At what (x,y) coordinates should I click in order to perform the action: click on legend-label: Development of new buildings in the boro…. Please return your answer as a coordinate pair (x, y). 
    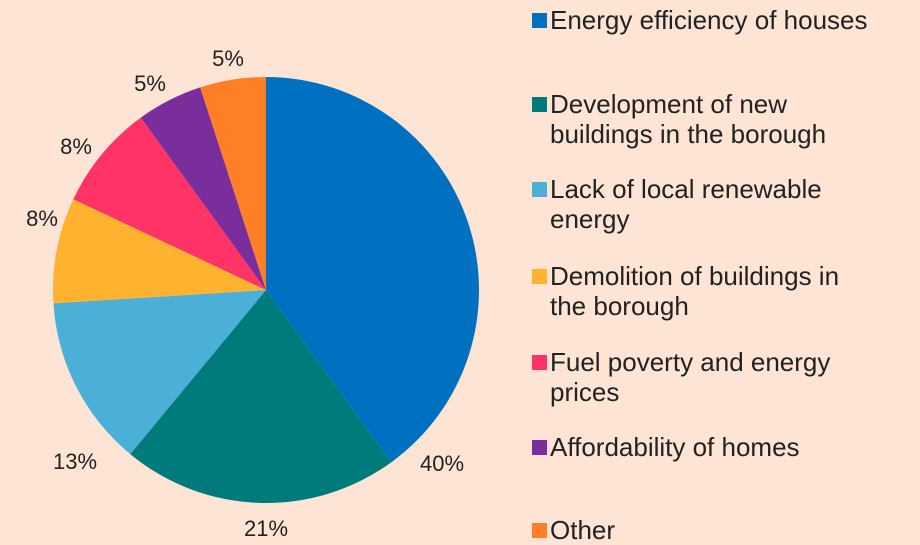
    Looking at the image, I should click on (688, 119).